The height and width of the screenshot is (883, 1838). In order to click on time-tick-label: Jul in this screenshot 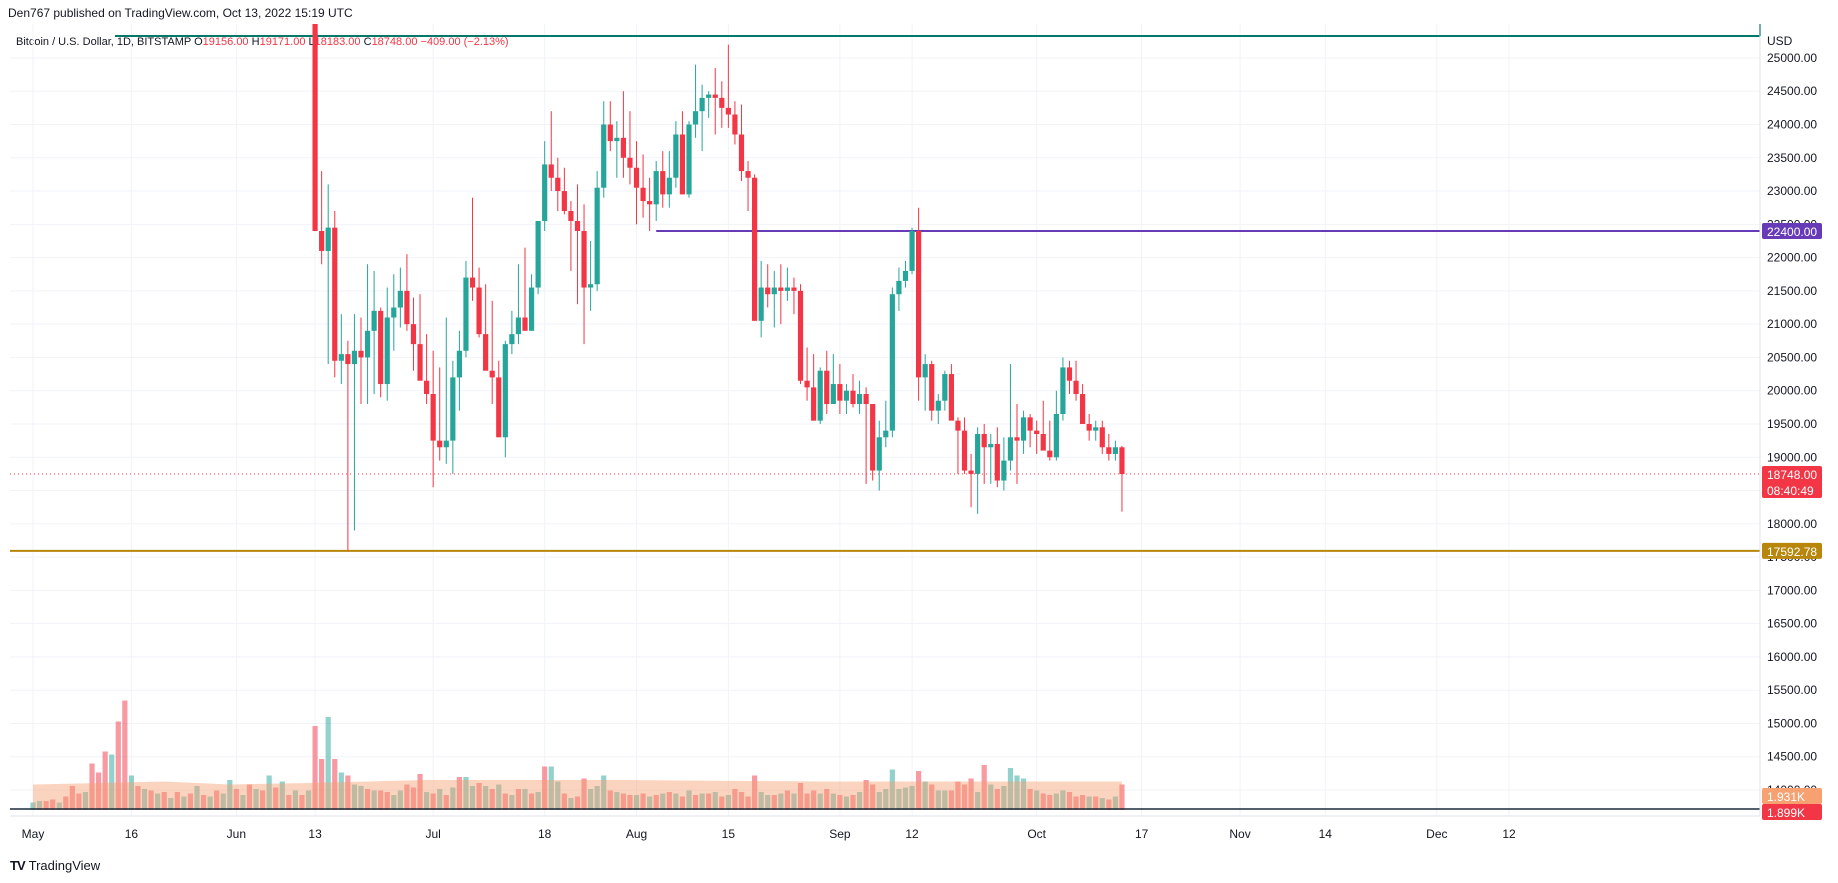, I will do `click(432, 834)`.